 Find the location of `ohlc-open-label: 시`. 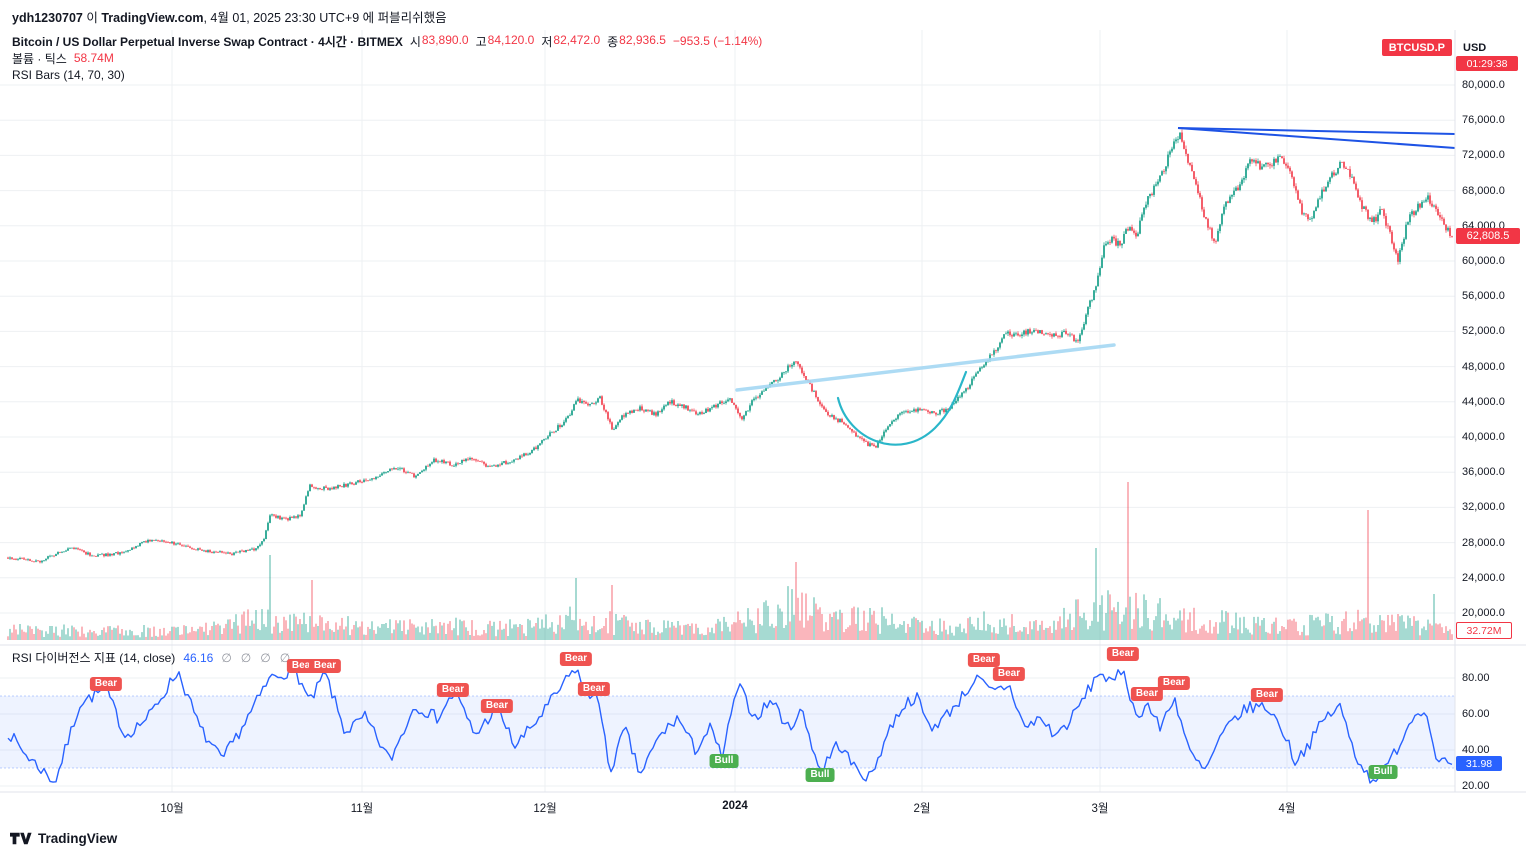

ohlc-open-label: 시 is located at coordinates (415, 41).